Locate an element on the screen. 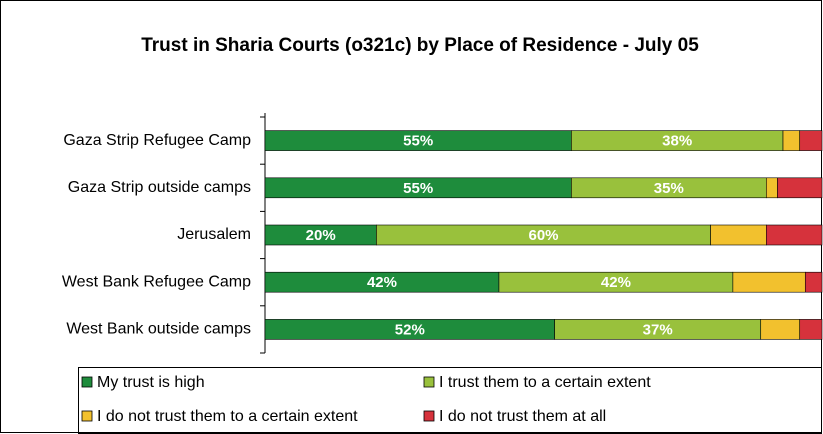 The width and height of the screenshot is (823, 434). y-tick-label: Gaza Strip Refugee Camp is located at coordinates (157, 140).